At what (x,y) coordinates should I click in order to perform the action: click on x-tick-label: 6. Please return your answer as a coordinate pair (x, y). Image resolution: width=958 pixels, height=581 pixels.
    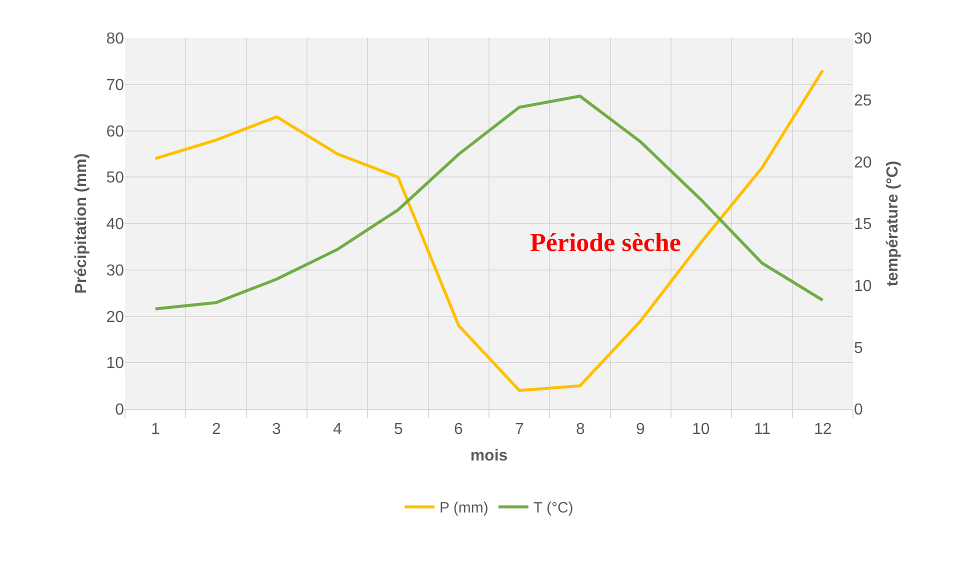
    Looking at the image, I should click on (458, 429).